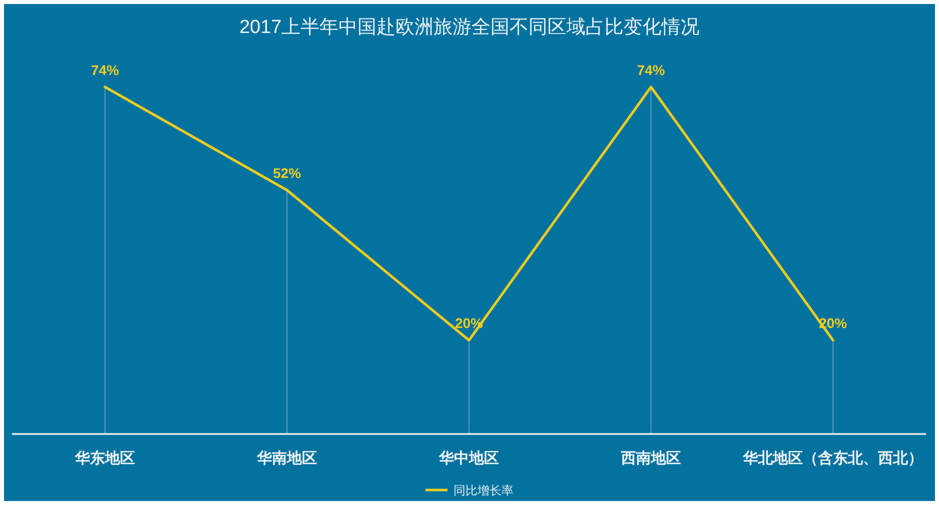 Image resolution: width=939 pixels, height=505 pixels. What do you see at coordinates (287, 173) in the screenshot?
I see `data-label: 52%` at bounding box center [287, 173].